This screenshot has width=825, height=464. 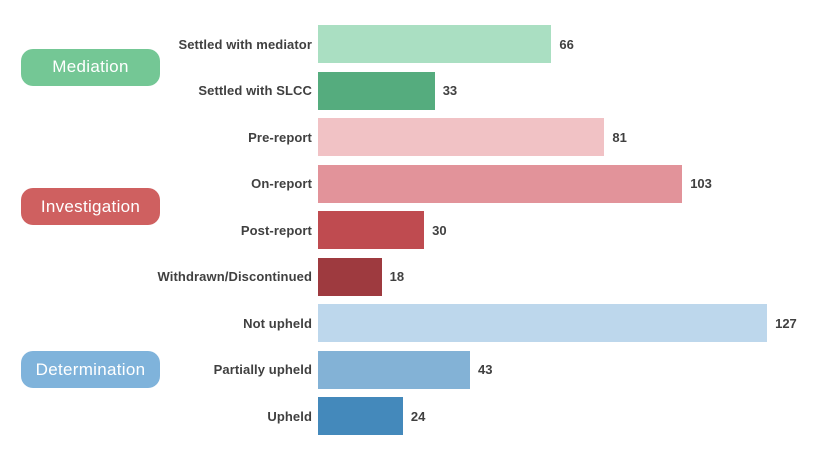 What do you see at coordinates (360, 416) in the screenshot?
I see `bar-upheld` at bounding box center [360, 416].